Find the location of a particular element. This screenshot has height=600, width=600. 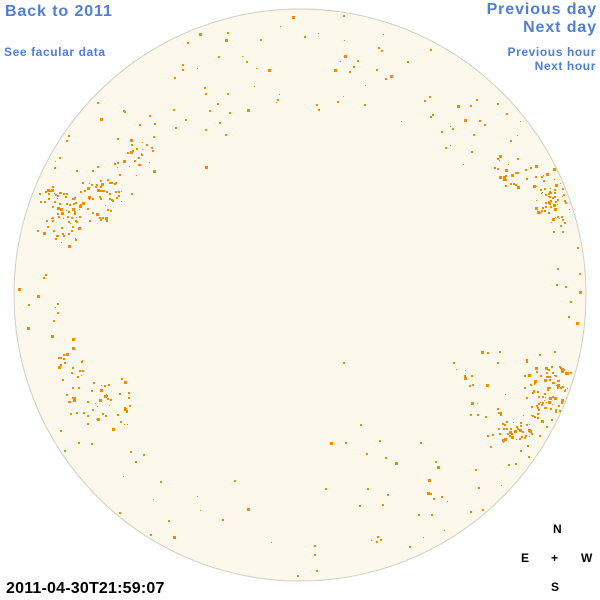

day-navigation: Previous day Next day is located at coordinates (542, 18).